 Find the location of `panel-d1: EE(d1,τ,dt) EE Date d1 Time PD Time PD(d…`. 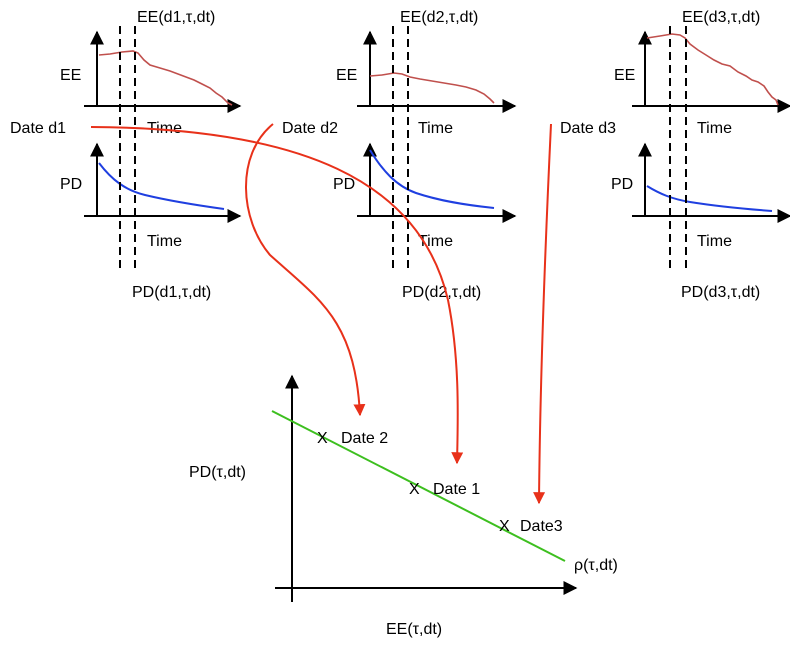

panel-d1: EE(d1,τ,dt) EE Date d1 Time PD Time PD(d… is located at coordinates (126, 155).